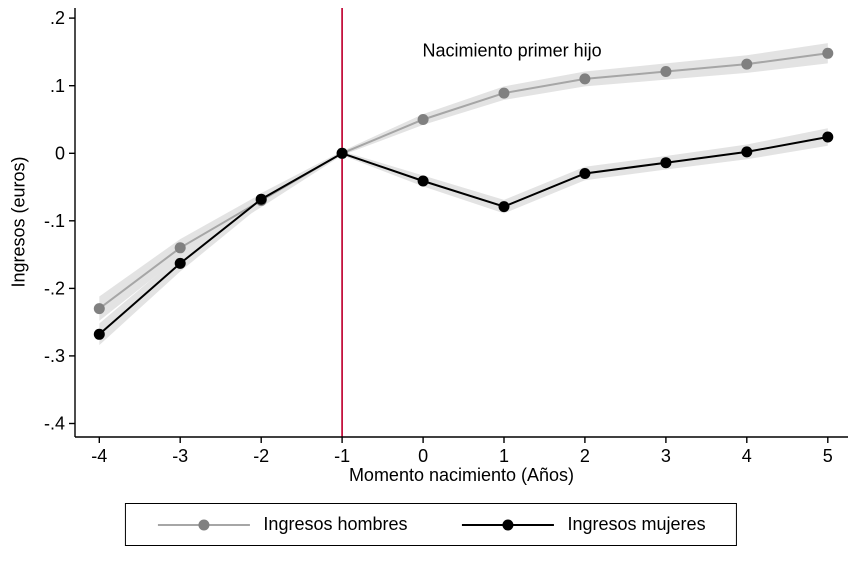  I want to click on legend-label-hombres: Ingresos hombres, so click(335, 524).